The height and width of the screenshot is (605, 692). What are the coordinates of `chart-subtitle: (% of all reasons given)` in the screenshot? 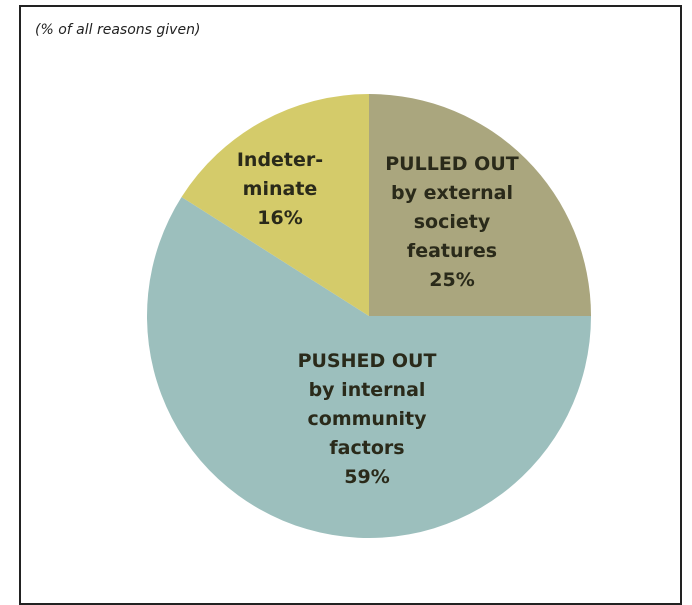 It's located at (118, 30).